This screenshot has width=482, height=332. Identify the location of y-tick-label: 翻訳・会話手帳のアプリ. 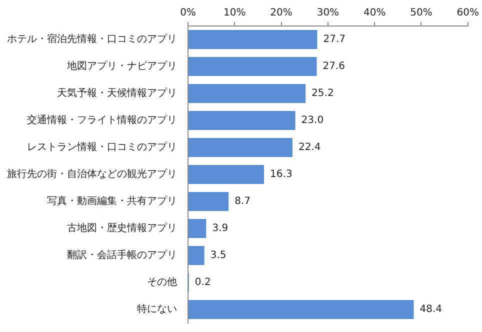
(122, 255).